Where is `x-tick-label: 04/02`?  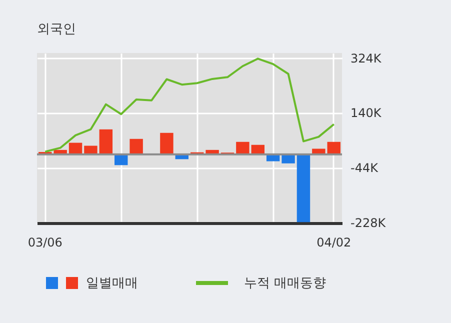 x-tick-label: 04/02 is located at coordinates (334, 243).